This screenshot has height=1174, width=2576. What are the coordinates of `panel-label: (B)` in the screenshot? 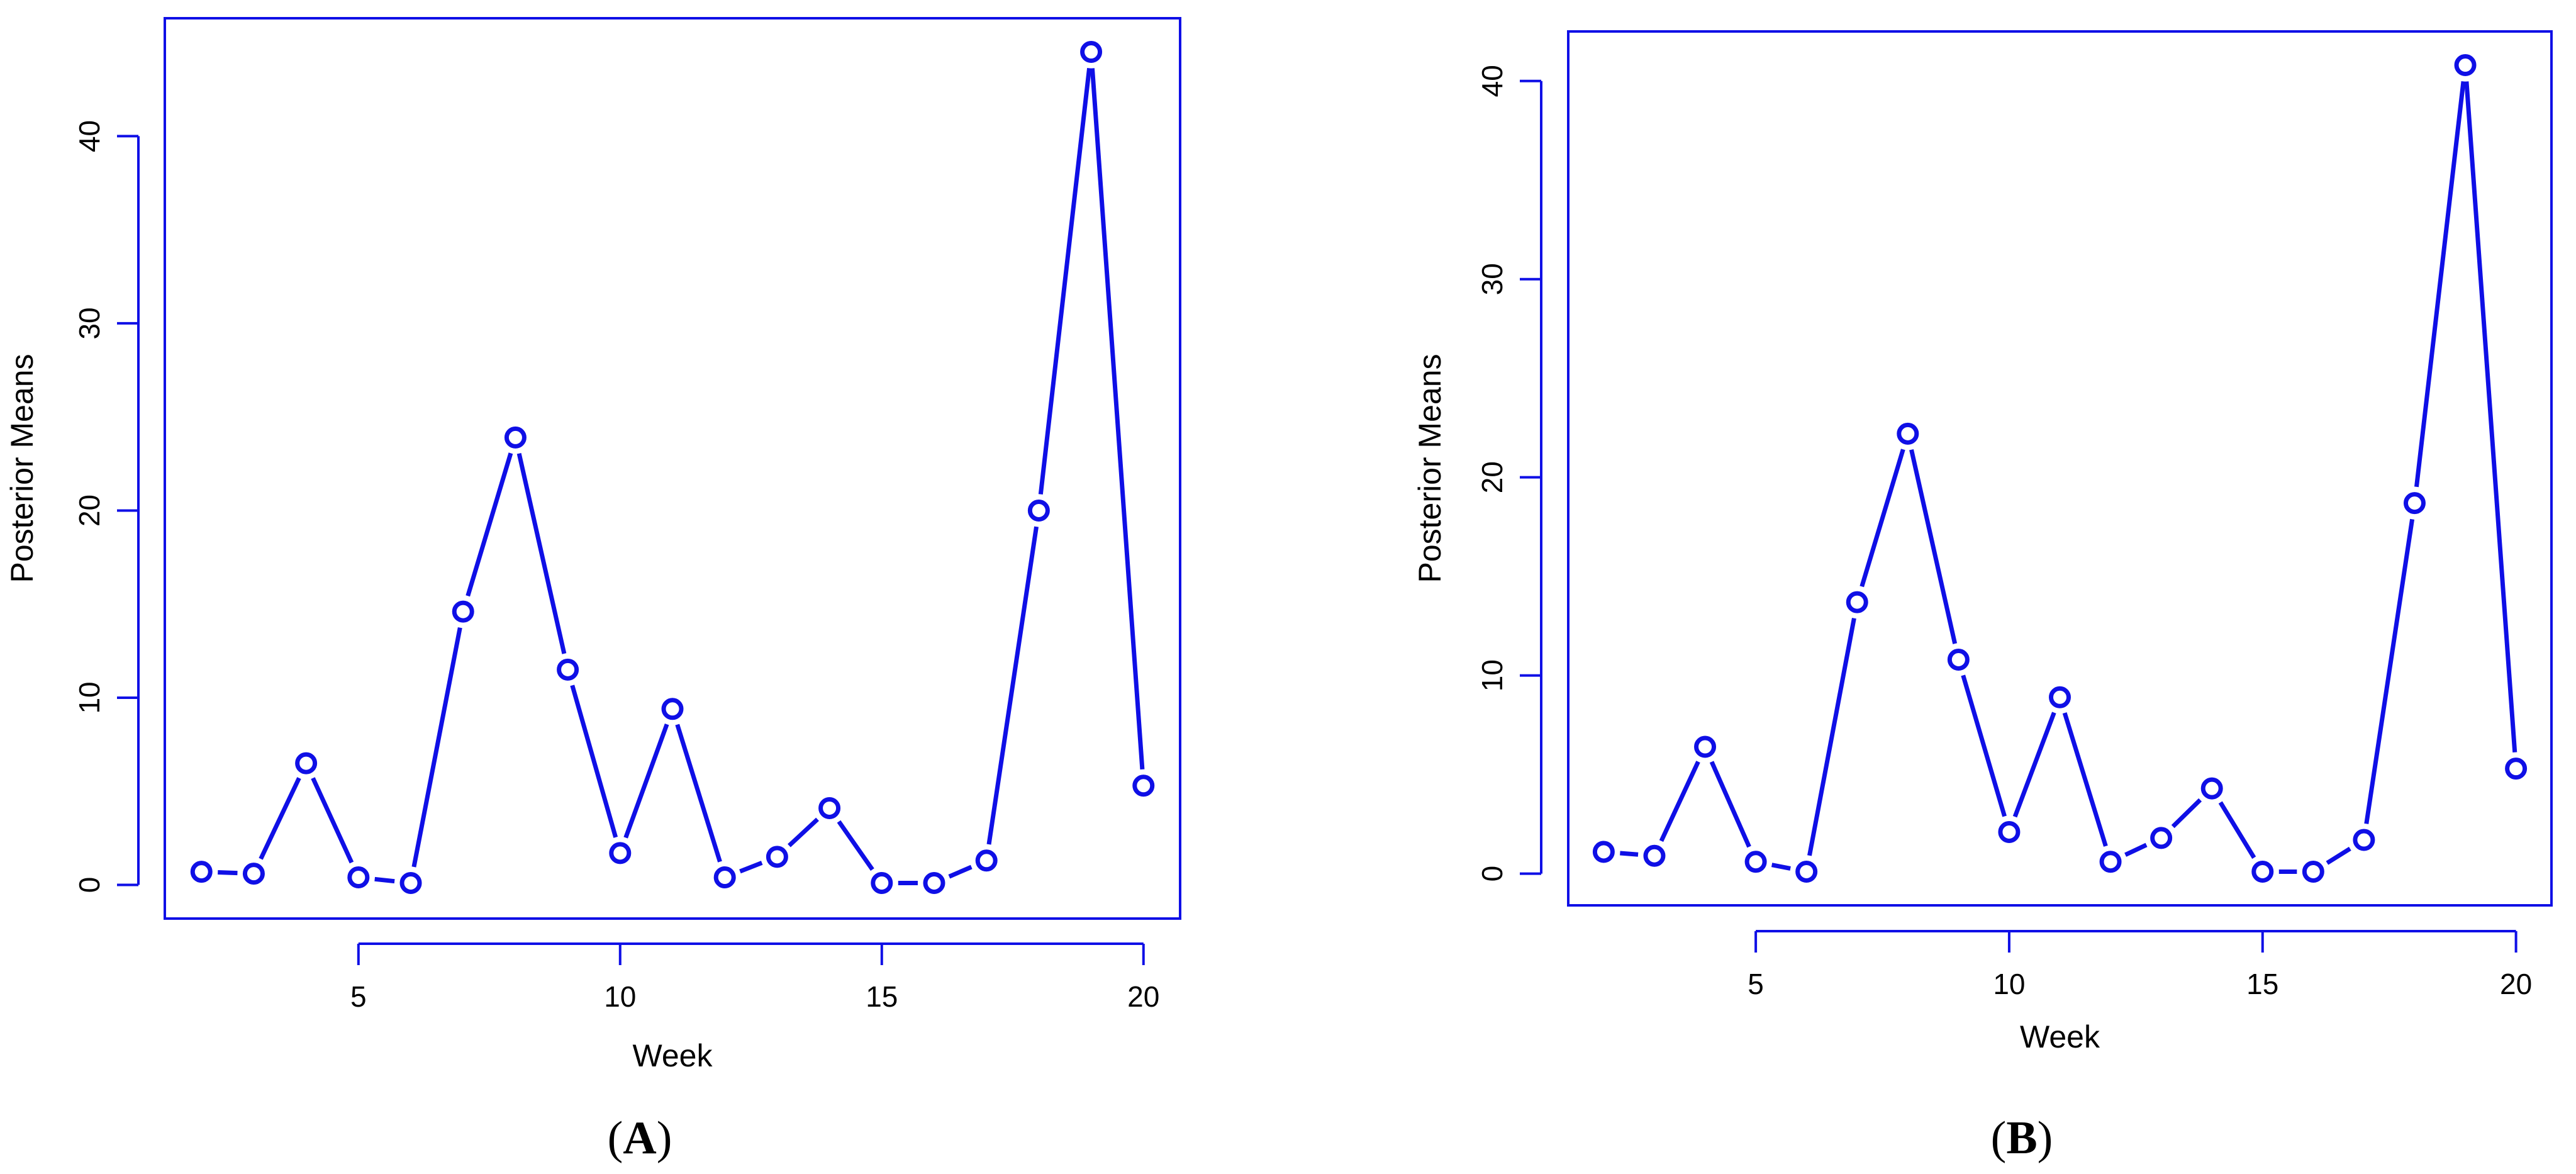 It's located at (2022, 1138).